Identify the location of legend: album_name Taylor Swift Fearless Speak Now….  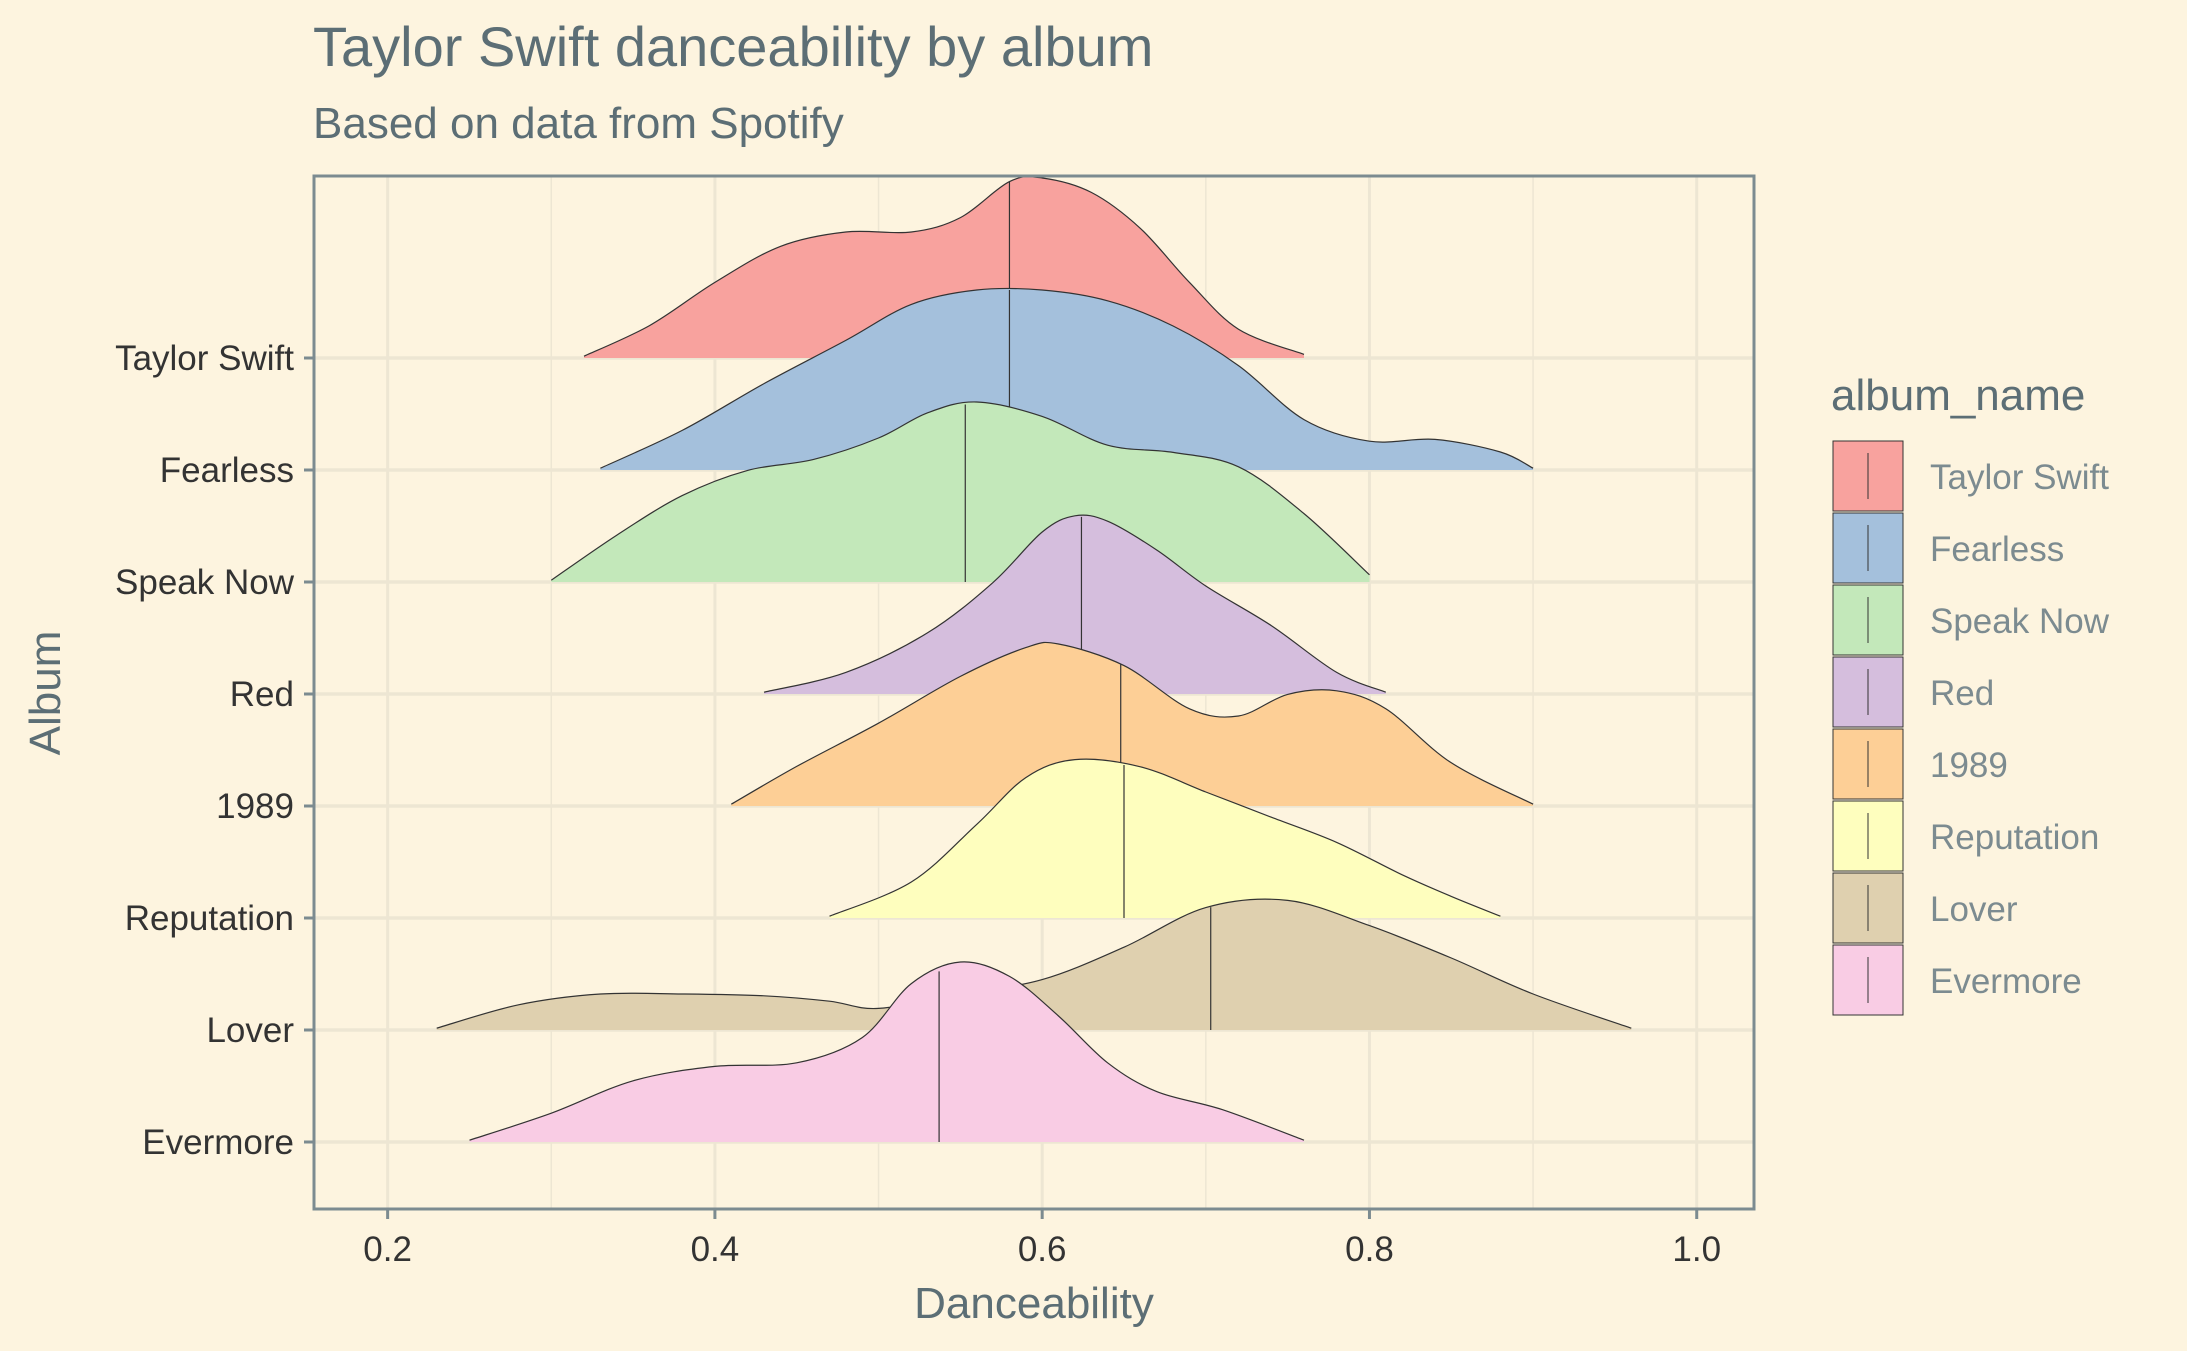
(1970, 693).